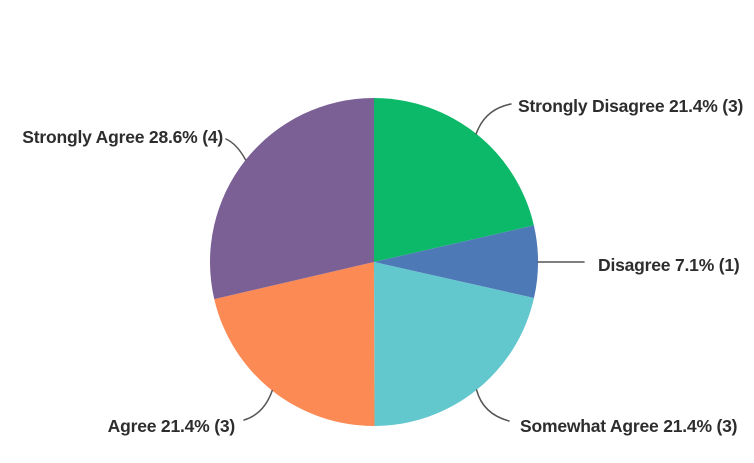 The width and height of the screenshot is (754, 463). Describe the element at coordinates (454, 180) in the screenshot. I see `pie-slice-strongly-disagree` at that location.